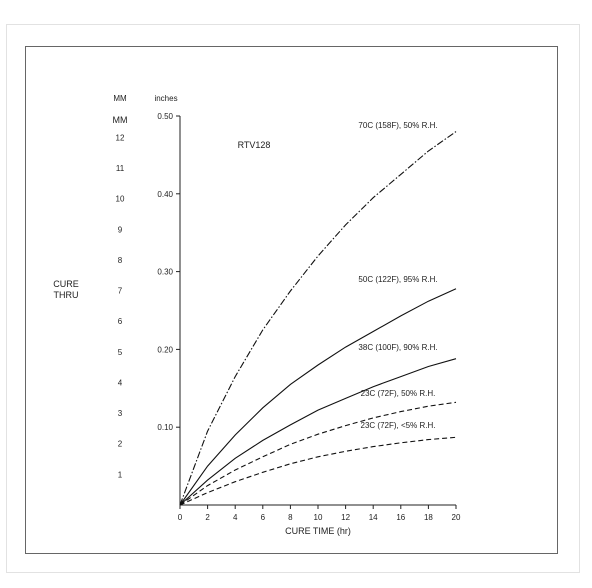  I want to click on mm-tick-label: 7, so click(120, 291).